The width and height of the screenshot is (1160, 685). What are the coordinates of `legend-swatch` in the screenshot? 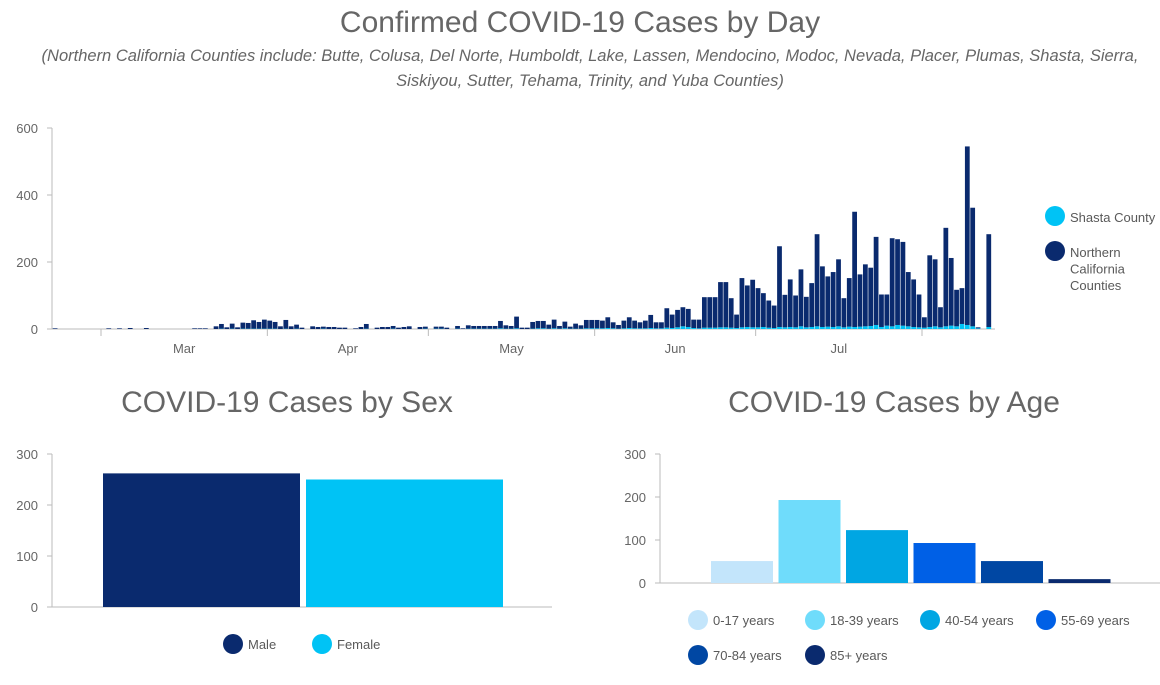 It's located at (930, 620).